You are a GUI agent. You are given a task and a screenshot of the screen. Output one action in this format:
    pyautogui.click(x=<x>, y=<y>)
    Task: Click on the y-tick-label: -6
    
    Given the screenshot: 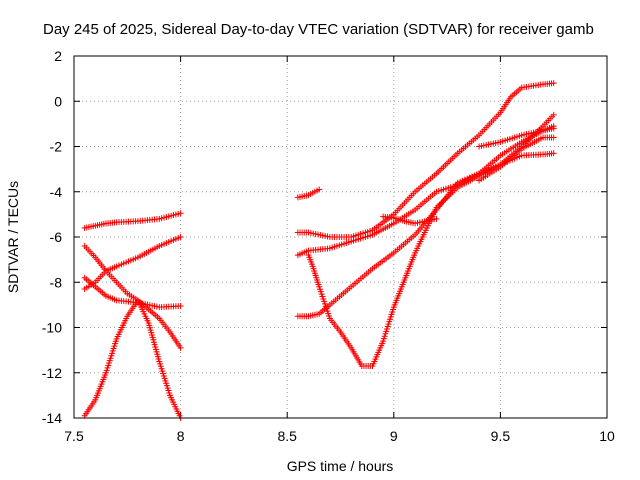 What is the action you would take?
    pyautogui.click(x=56, y=237)
    